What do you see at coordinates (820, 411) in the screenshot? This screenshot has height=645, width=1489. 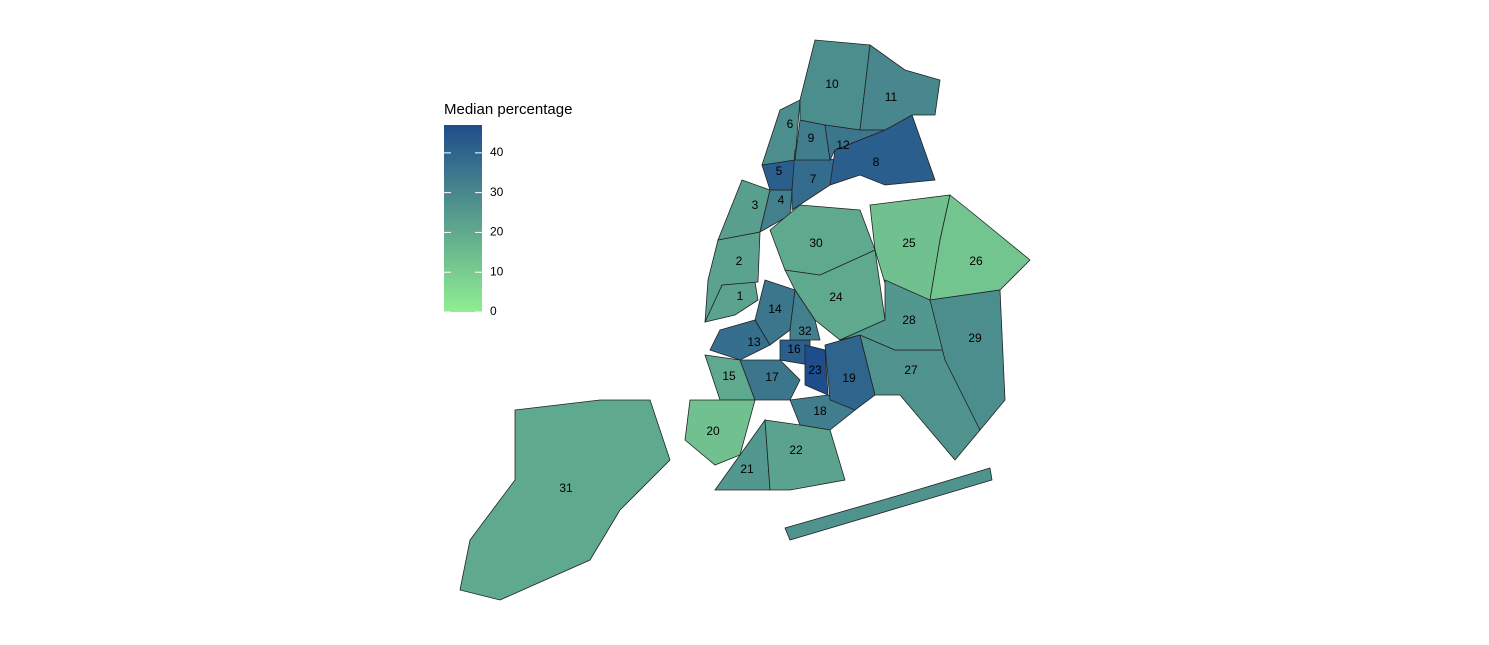 I see `district-label: 18` at bounding box center [820, 411].